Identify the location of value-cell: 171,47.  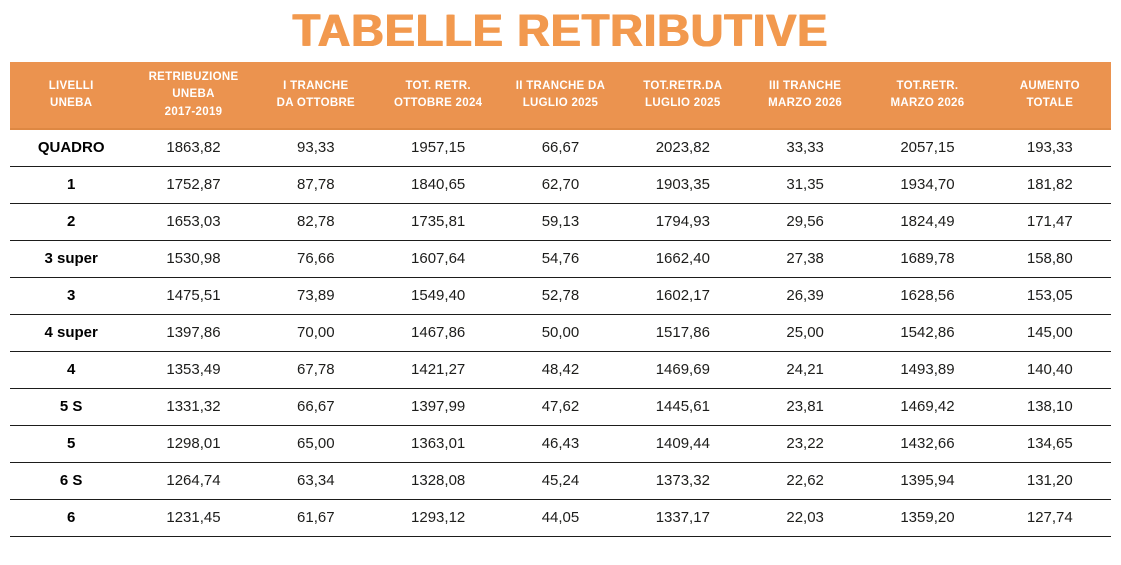
(1049, 222).